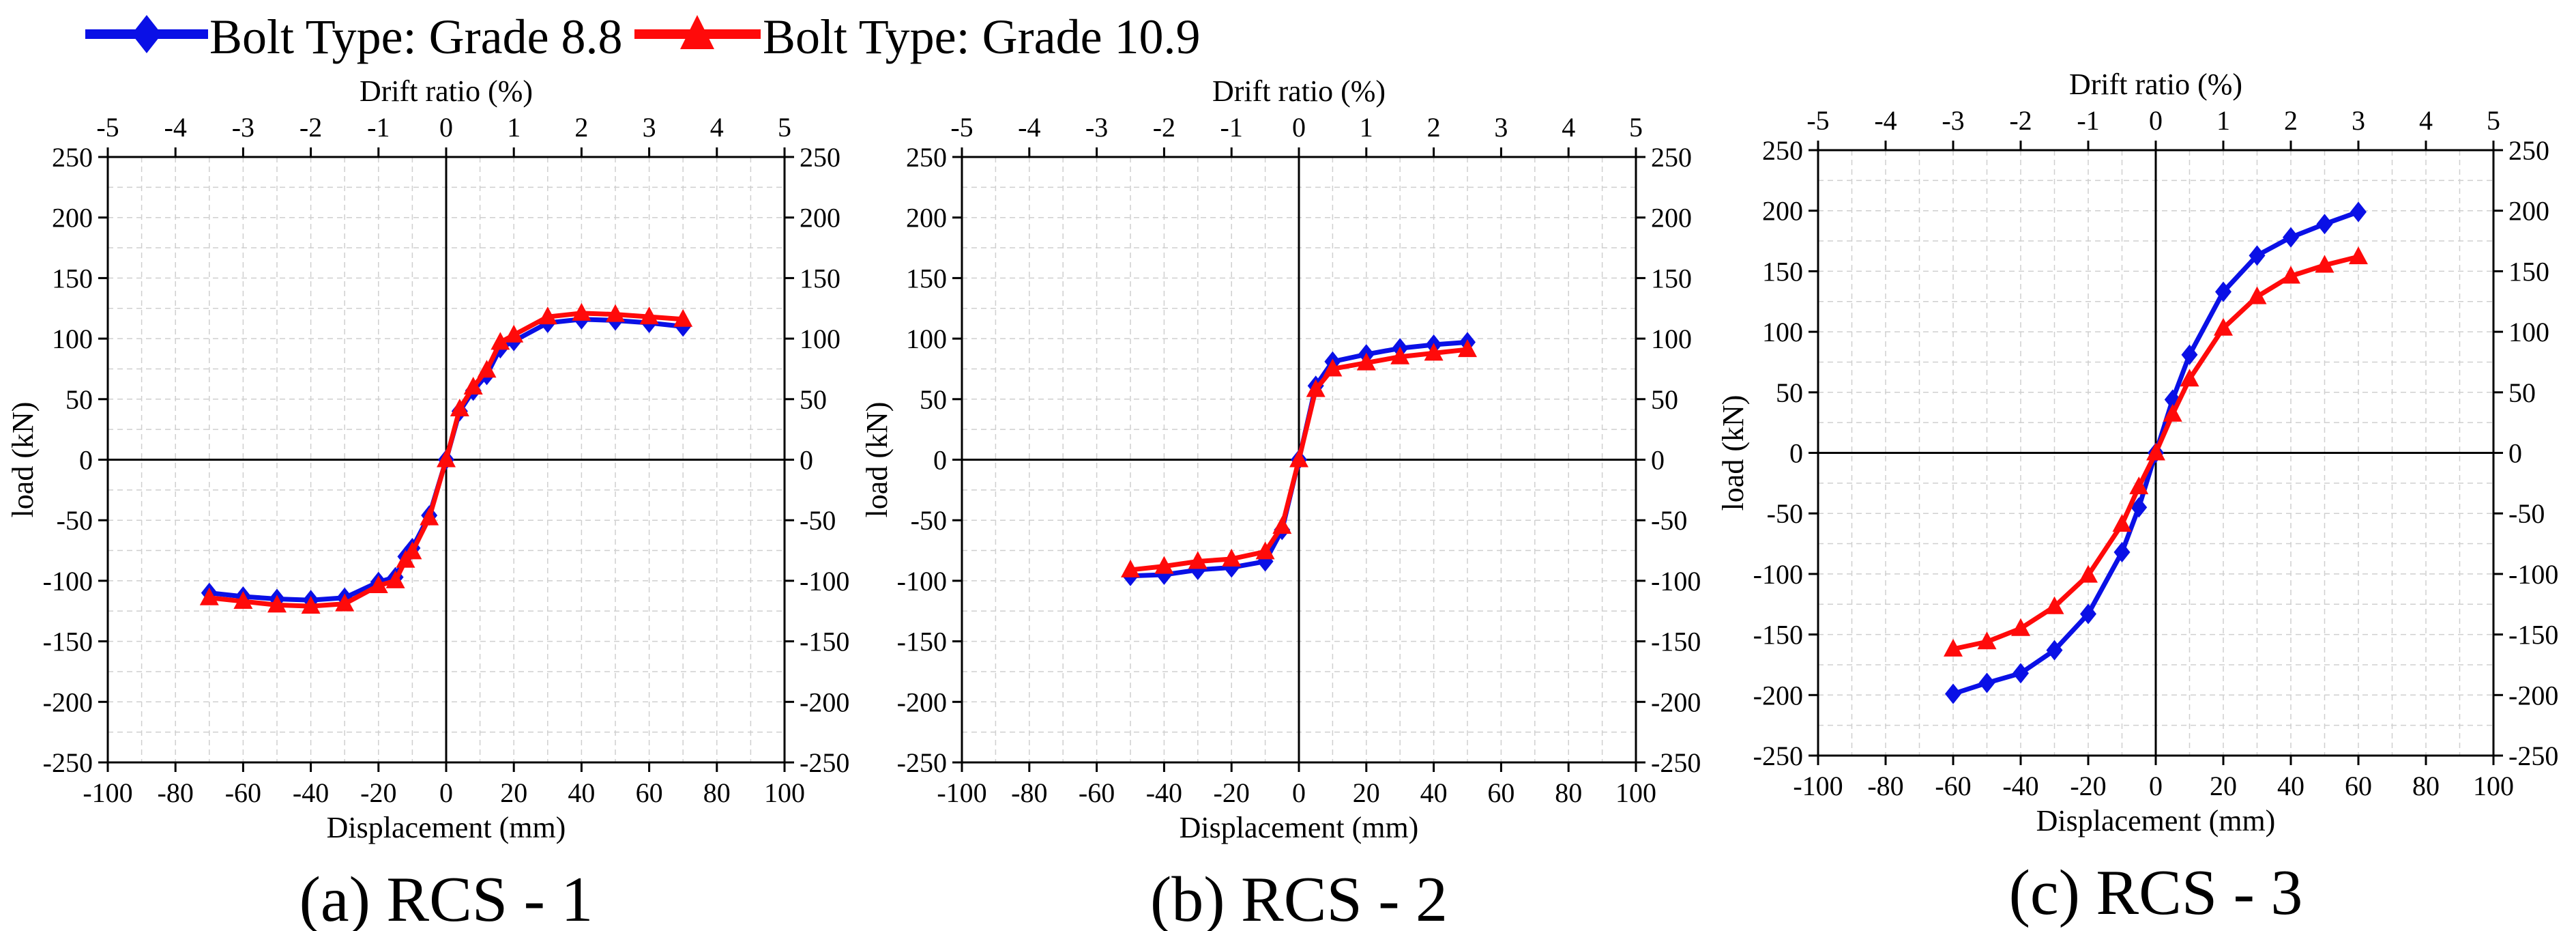  What do you see at coordinates (23, 460) in the screenshot?
I see `y-axis-label: load (kN)` at bounding box center [23, 460].